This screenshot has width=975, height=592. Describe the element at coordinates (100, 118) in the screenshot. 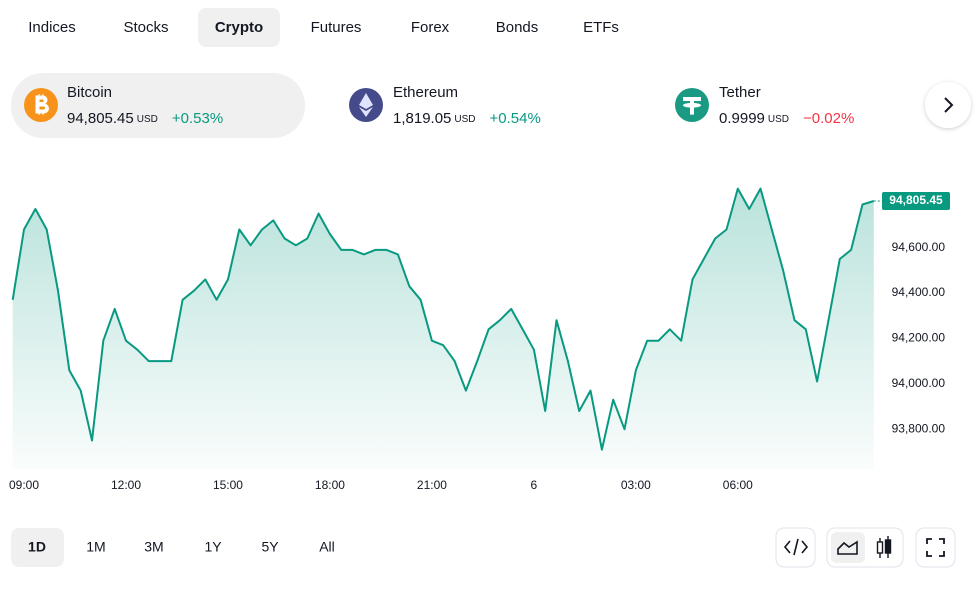

I see `ticker-price: 94,805.45` at that location.